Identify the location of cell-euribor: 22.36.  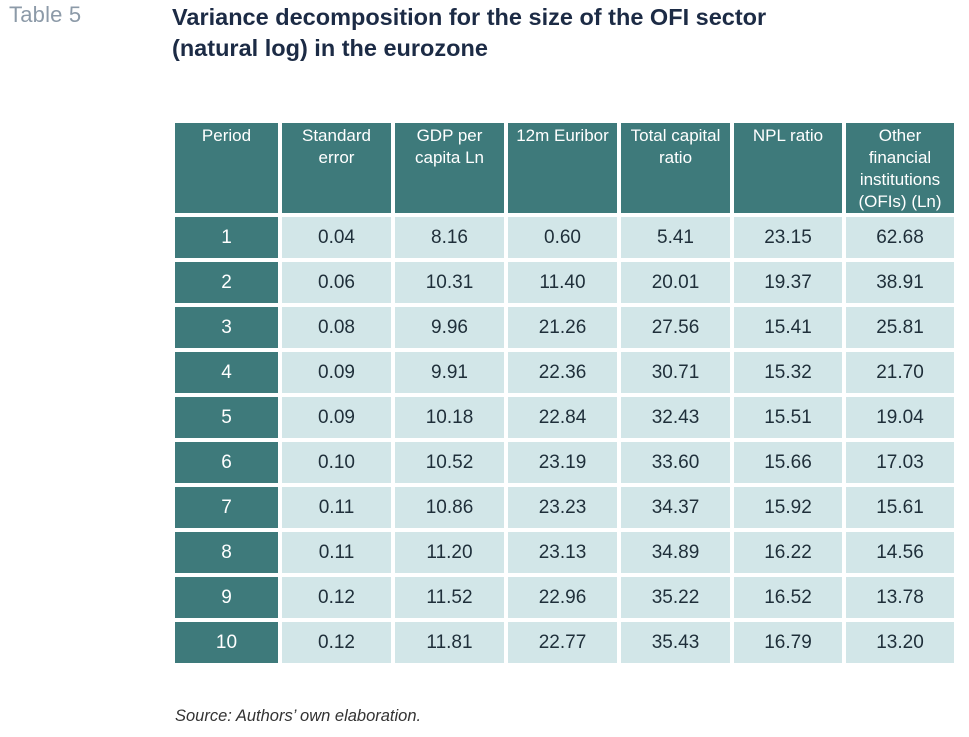
(562, 372).